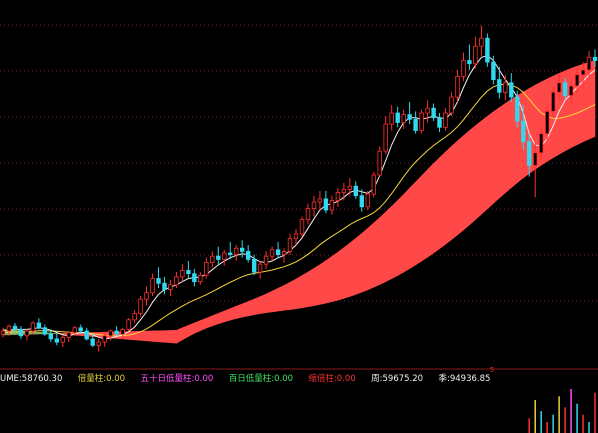 This screenshot has width=598, height=433. What do you see at coordinates (322, 379) in the screenshot?
I see `suo-bei-label: 缩倍柱:` at bounding box center [322, 379].